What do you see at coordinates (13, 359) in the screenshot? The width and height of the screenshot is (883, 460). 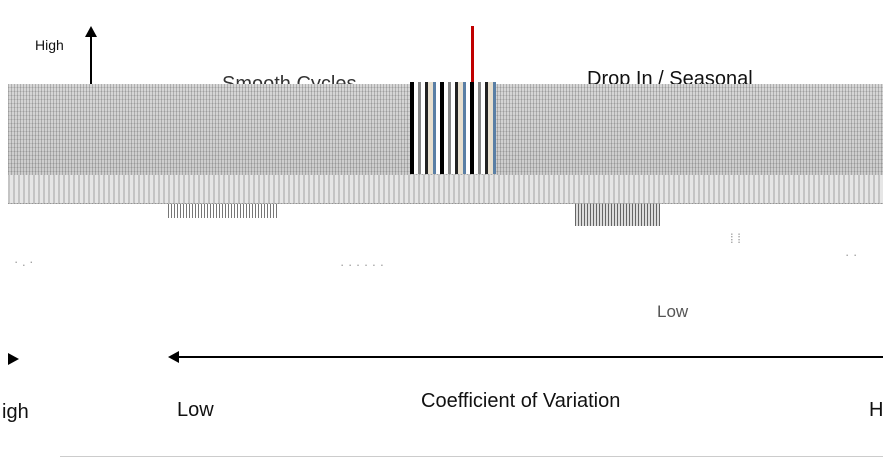 I see `left-edge-arrowhead` at bounding box center [13, 359].